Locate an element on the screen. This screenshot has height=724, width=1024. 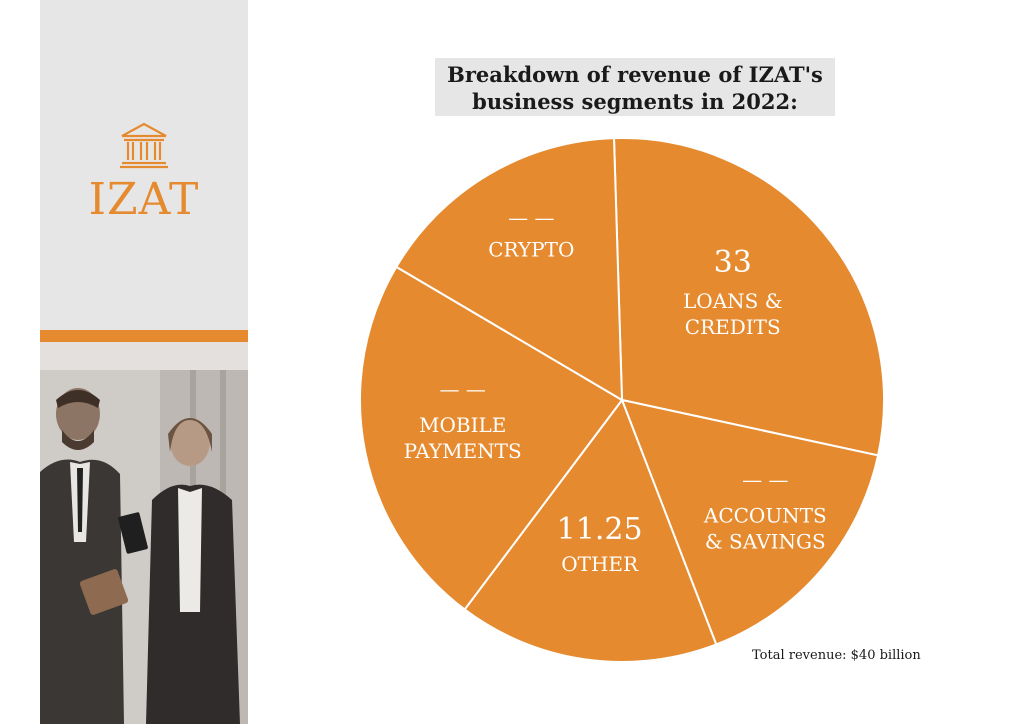
pie-category-label: OTHER is located at coordinates (600, 564).